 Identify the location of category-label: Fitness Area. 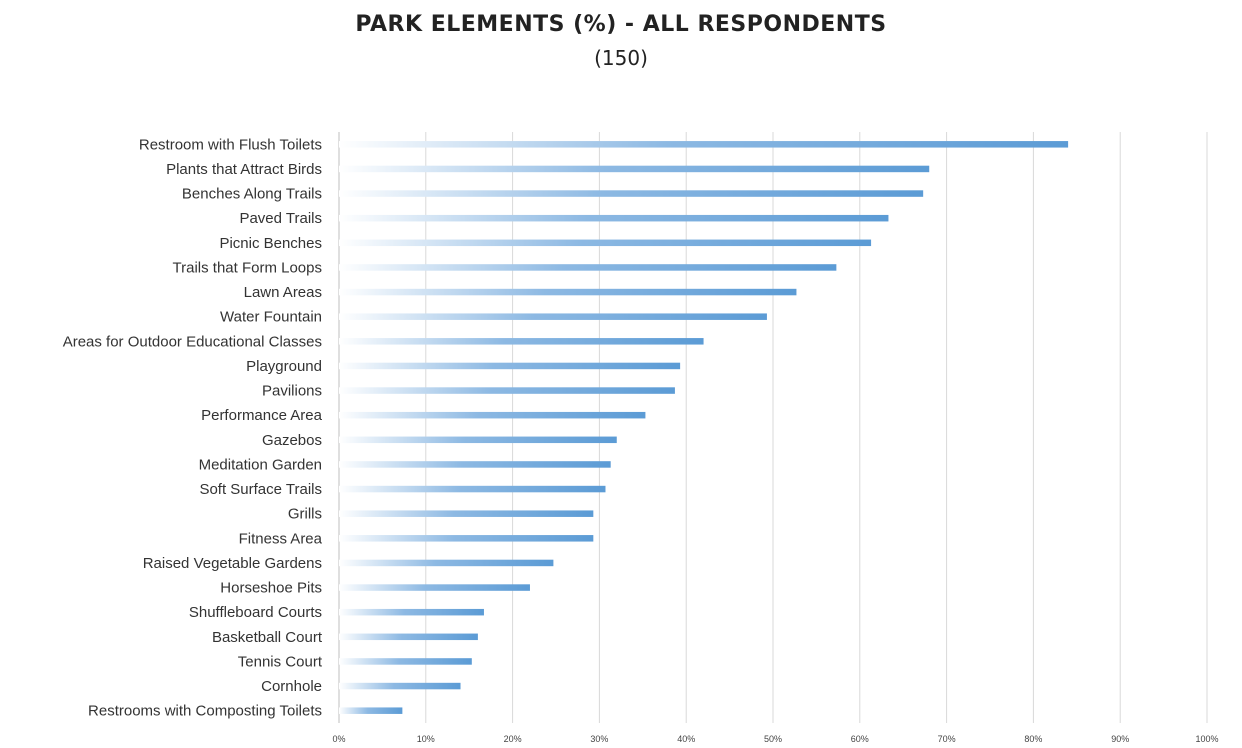
(281, 538).